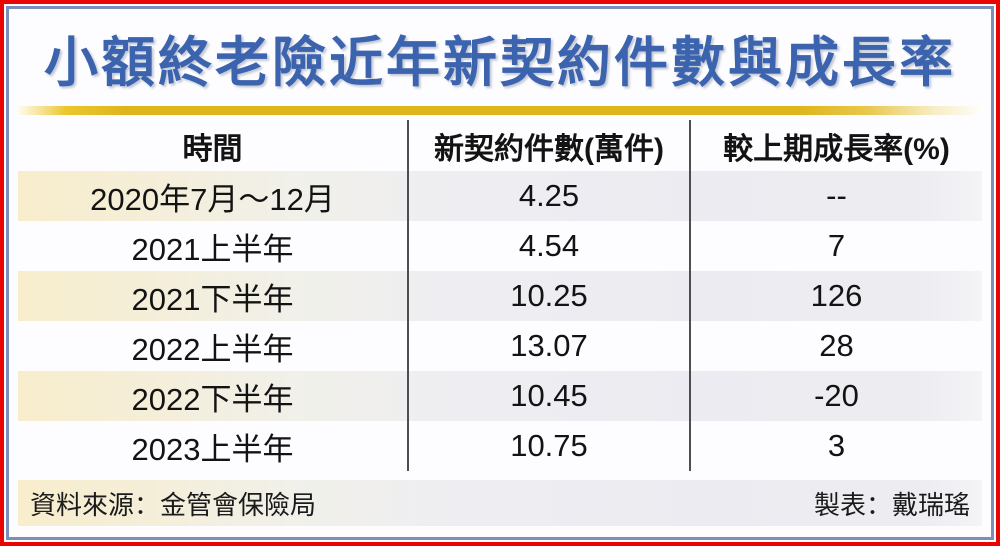 The image size is (1000, 546). I want to click on table-row: 2020年7月～12月 4.25 --, so click(500, 196).